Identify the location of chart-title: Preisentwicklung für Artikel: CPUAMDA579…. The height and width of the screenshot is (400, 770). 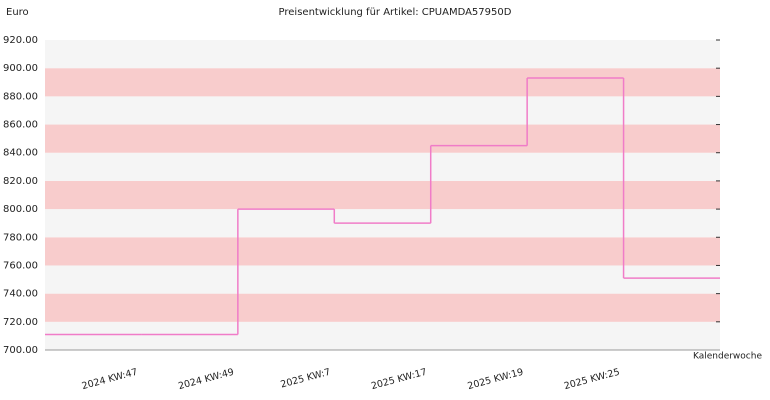
(395, 12).